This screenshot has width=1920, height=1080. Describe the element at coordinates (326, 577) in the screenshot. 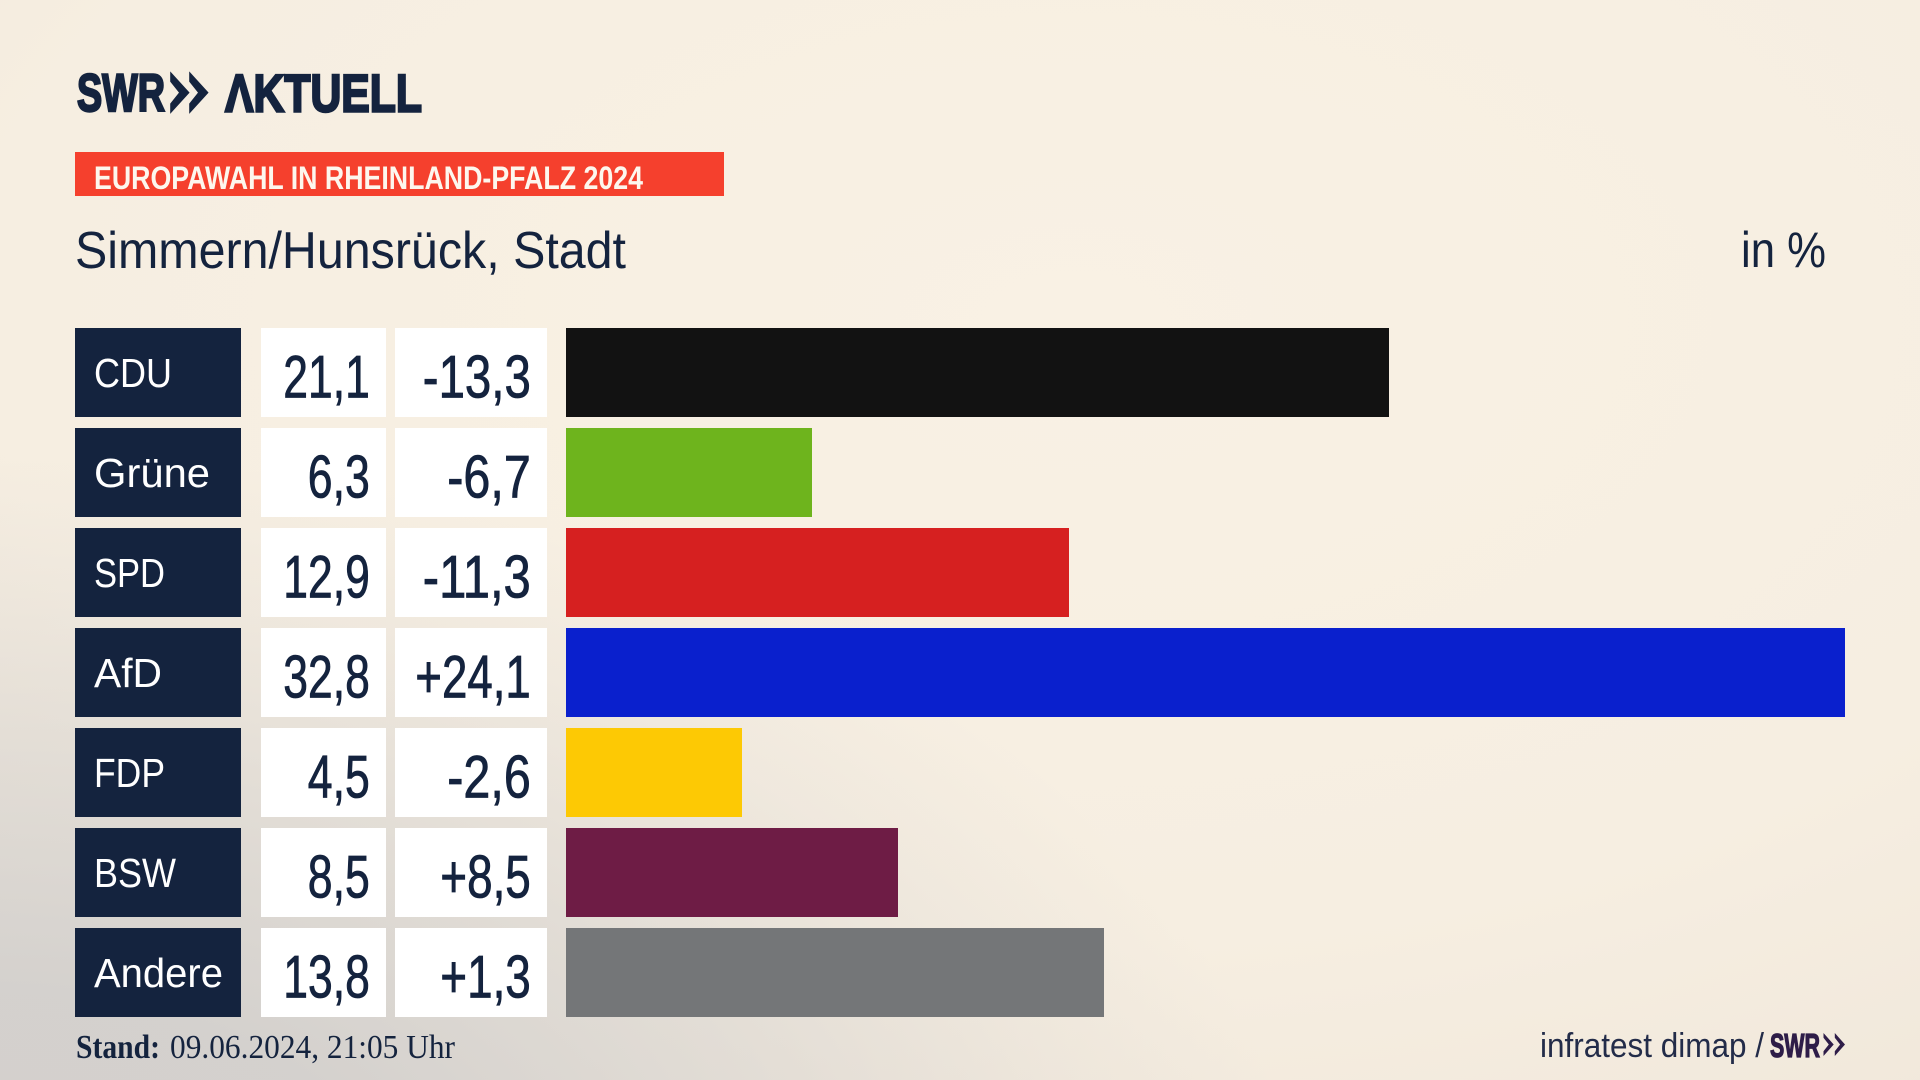

I see `svg-text: 12,9` at that location.